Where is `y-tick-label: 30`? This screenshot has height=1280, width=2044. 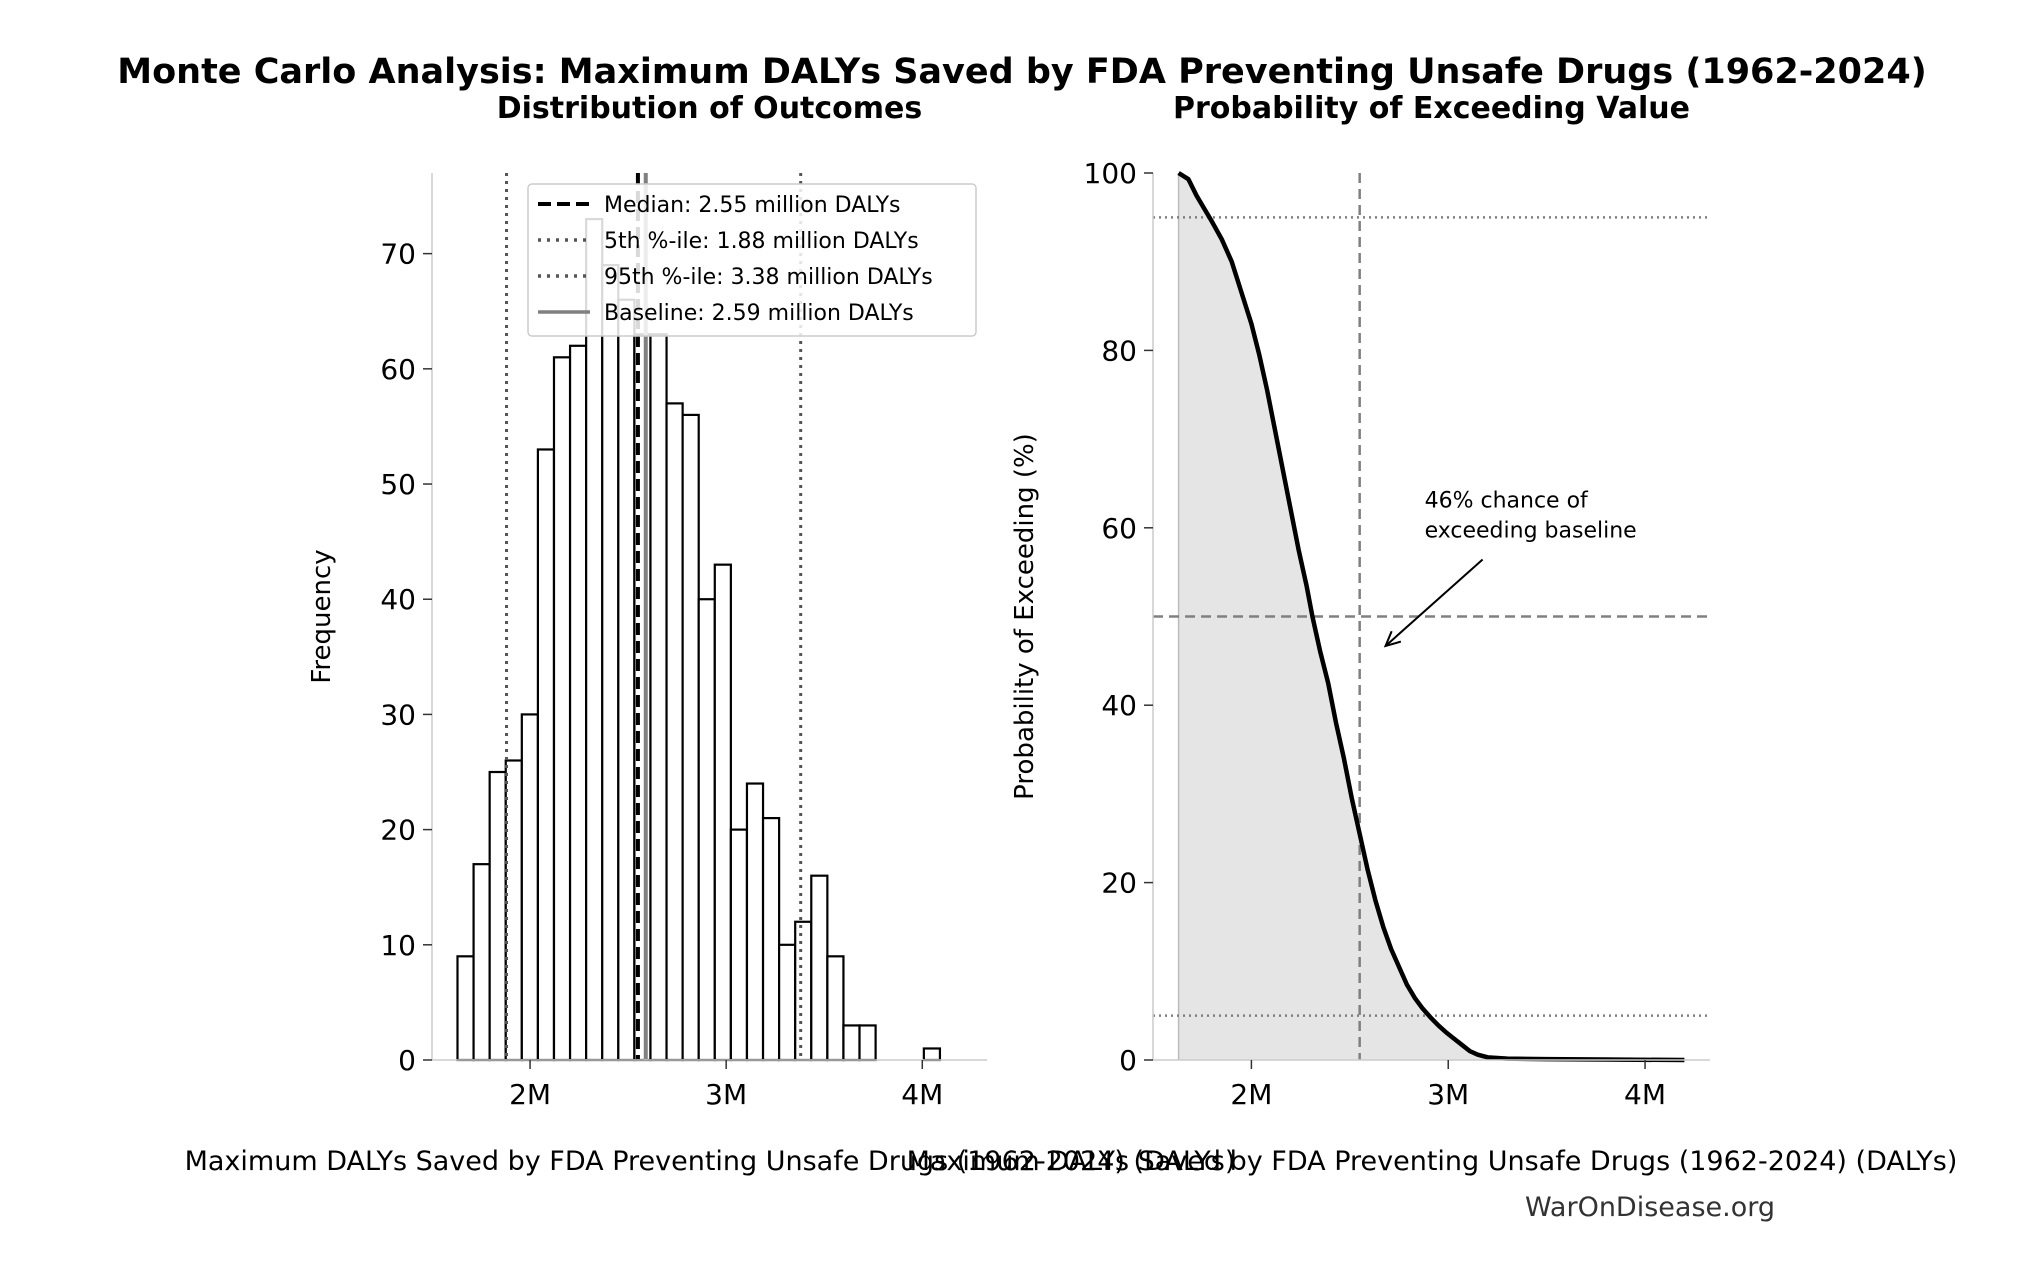 y-tick-label: 30 is located at coordinates (398, 714).